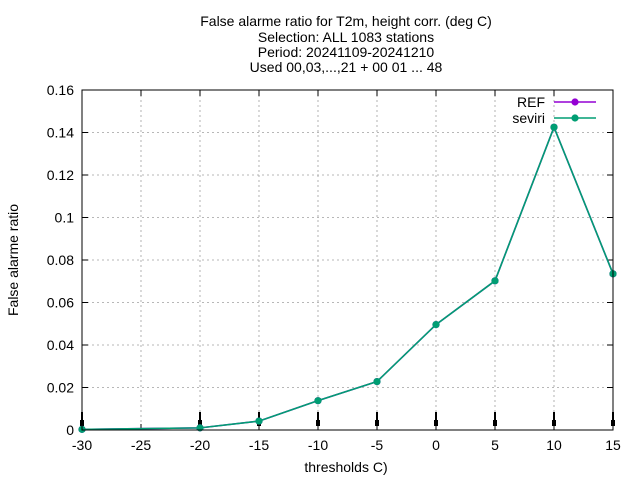 The image size is (640, 480). Describe the element at coordinates (495, 445) in the screenshot. I see `x-tick-label: 5` at that location.